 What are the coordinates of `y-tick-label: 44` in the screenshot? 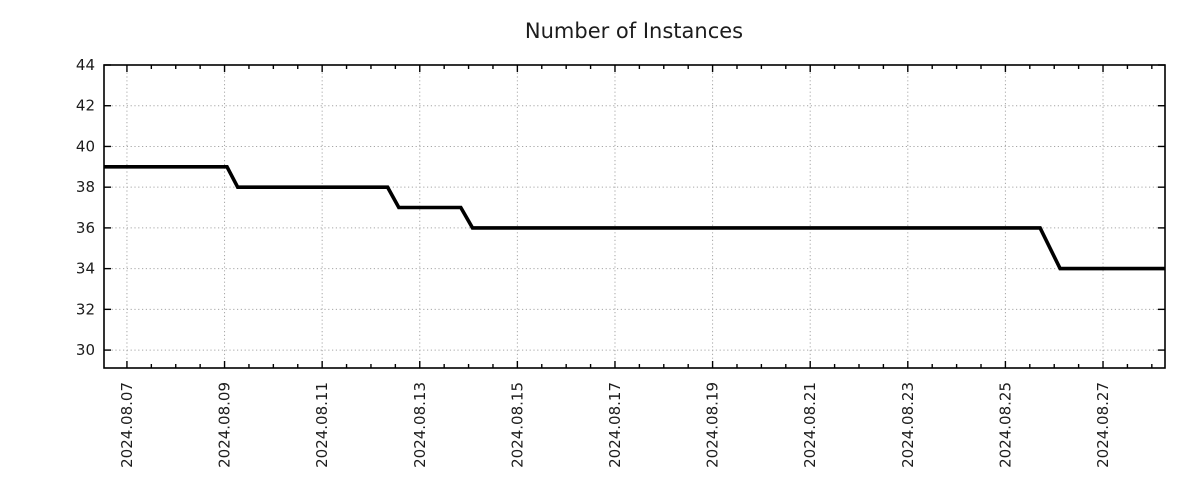 It's located at (85, 65).